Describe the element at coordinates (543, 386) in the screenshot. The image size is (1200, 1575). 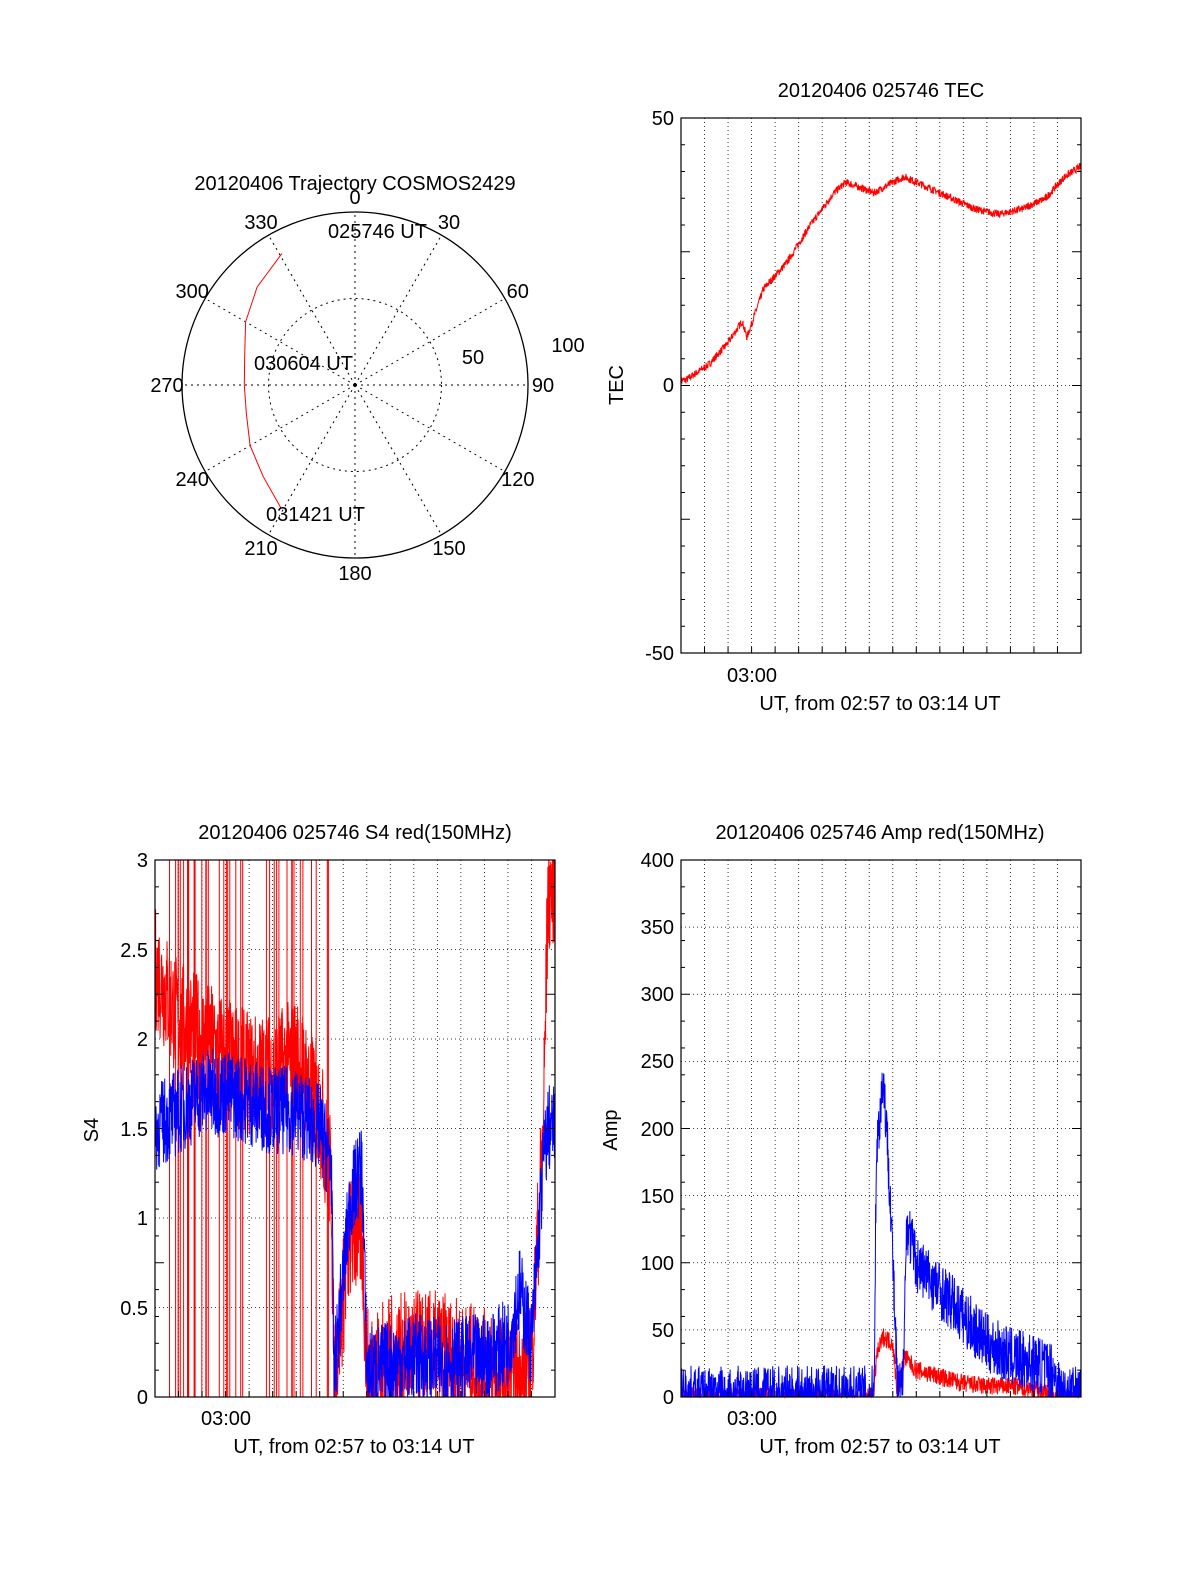
I see `angle-label-90: 90` at that location.